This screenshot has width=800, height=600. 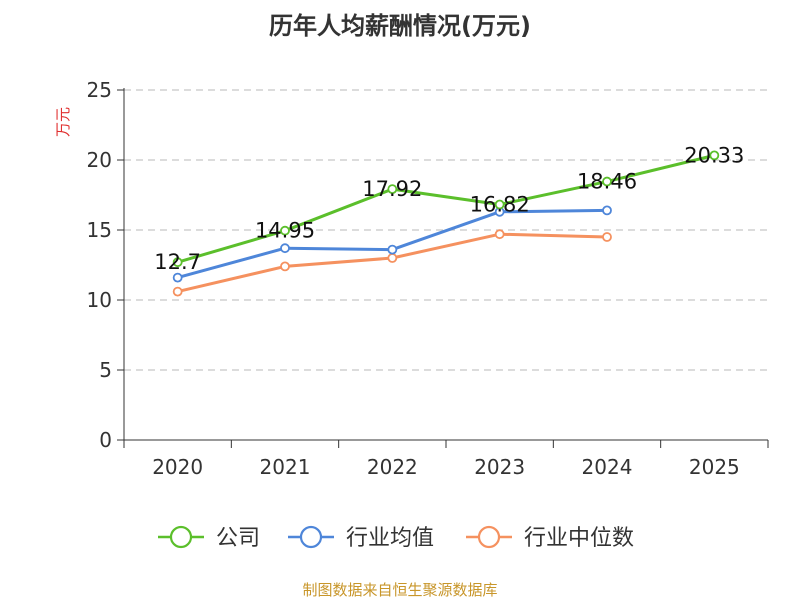 I want to click on legend-label: 行业中位数, so click(x=579, y=538).